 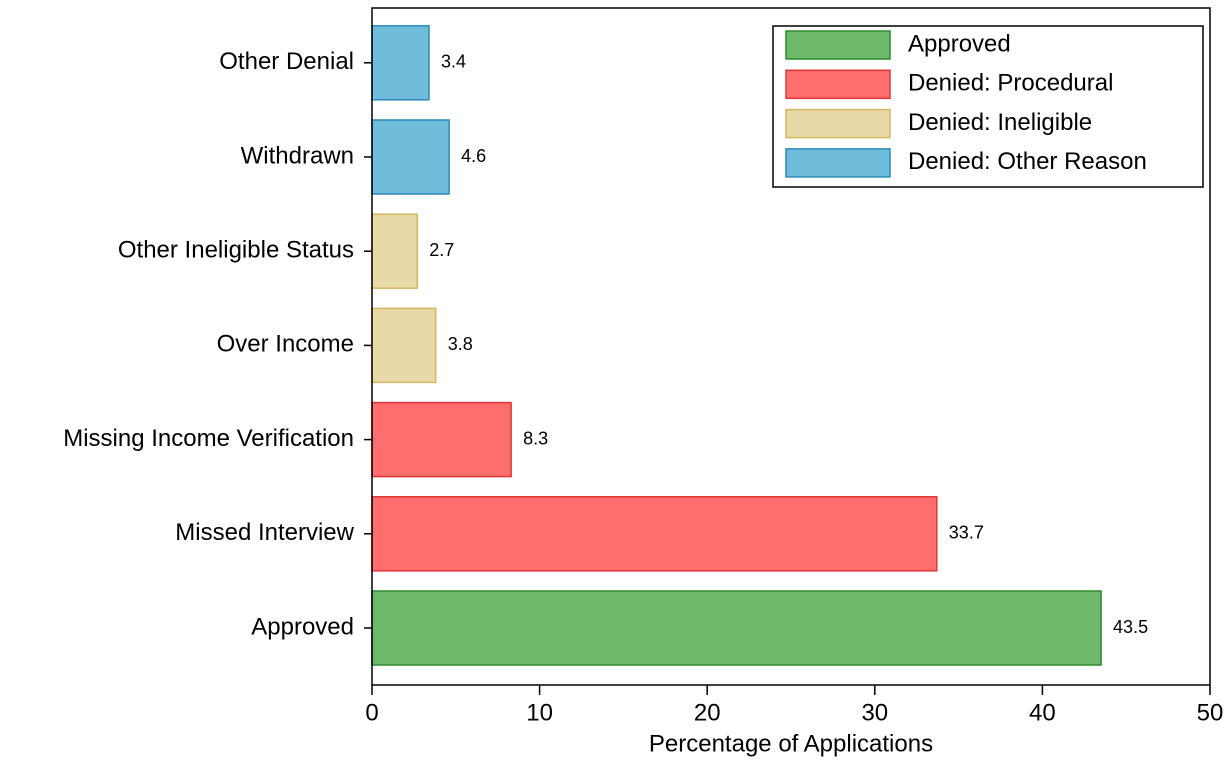 What do you see at coordinates (959, 43) in the screenshot?
I see `legend-label: Approved` at bounding box center [959, 43].